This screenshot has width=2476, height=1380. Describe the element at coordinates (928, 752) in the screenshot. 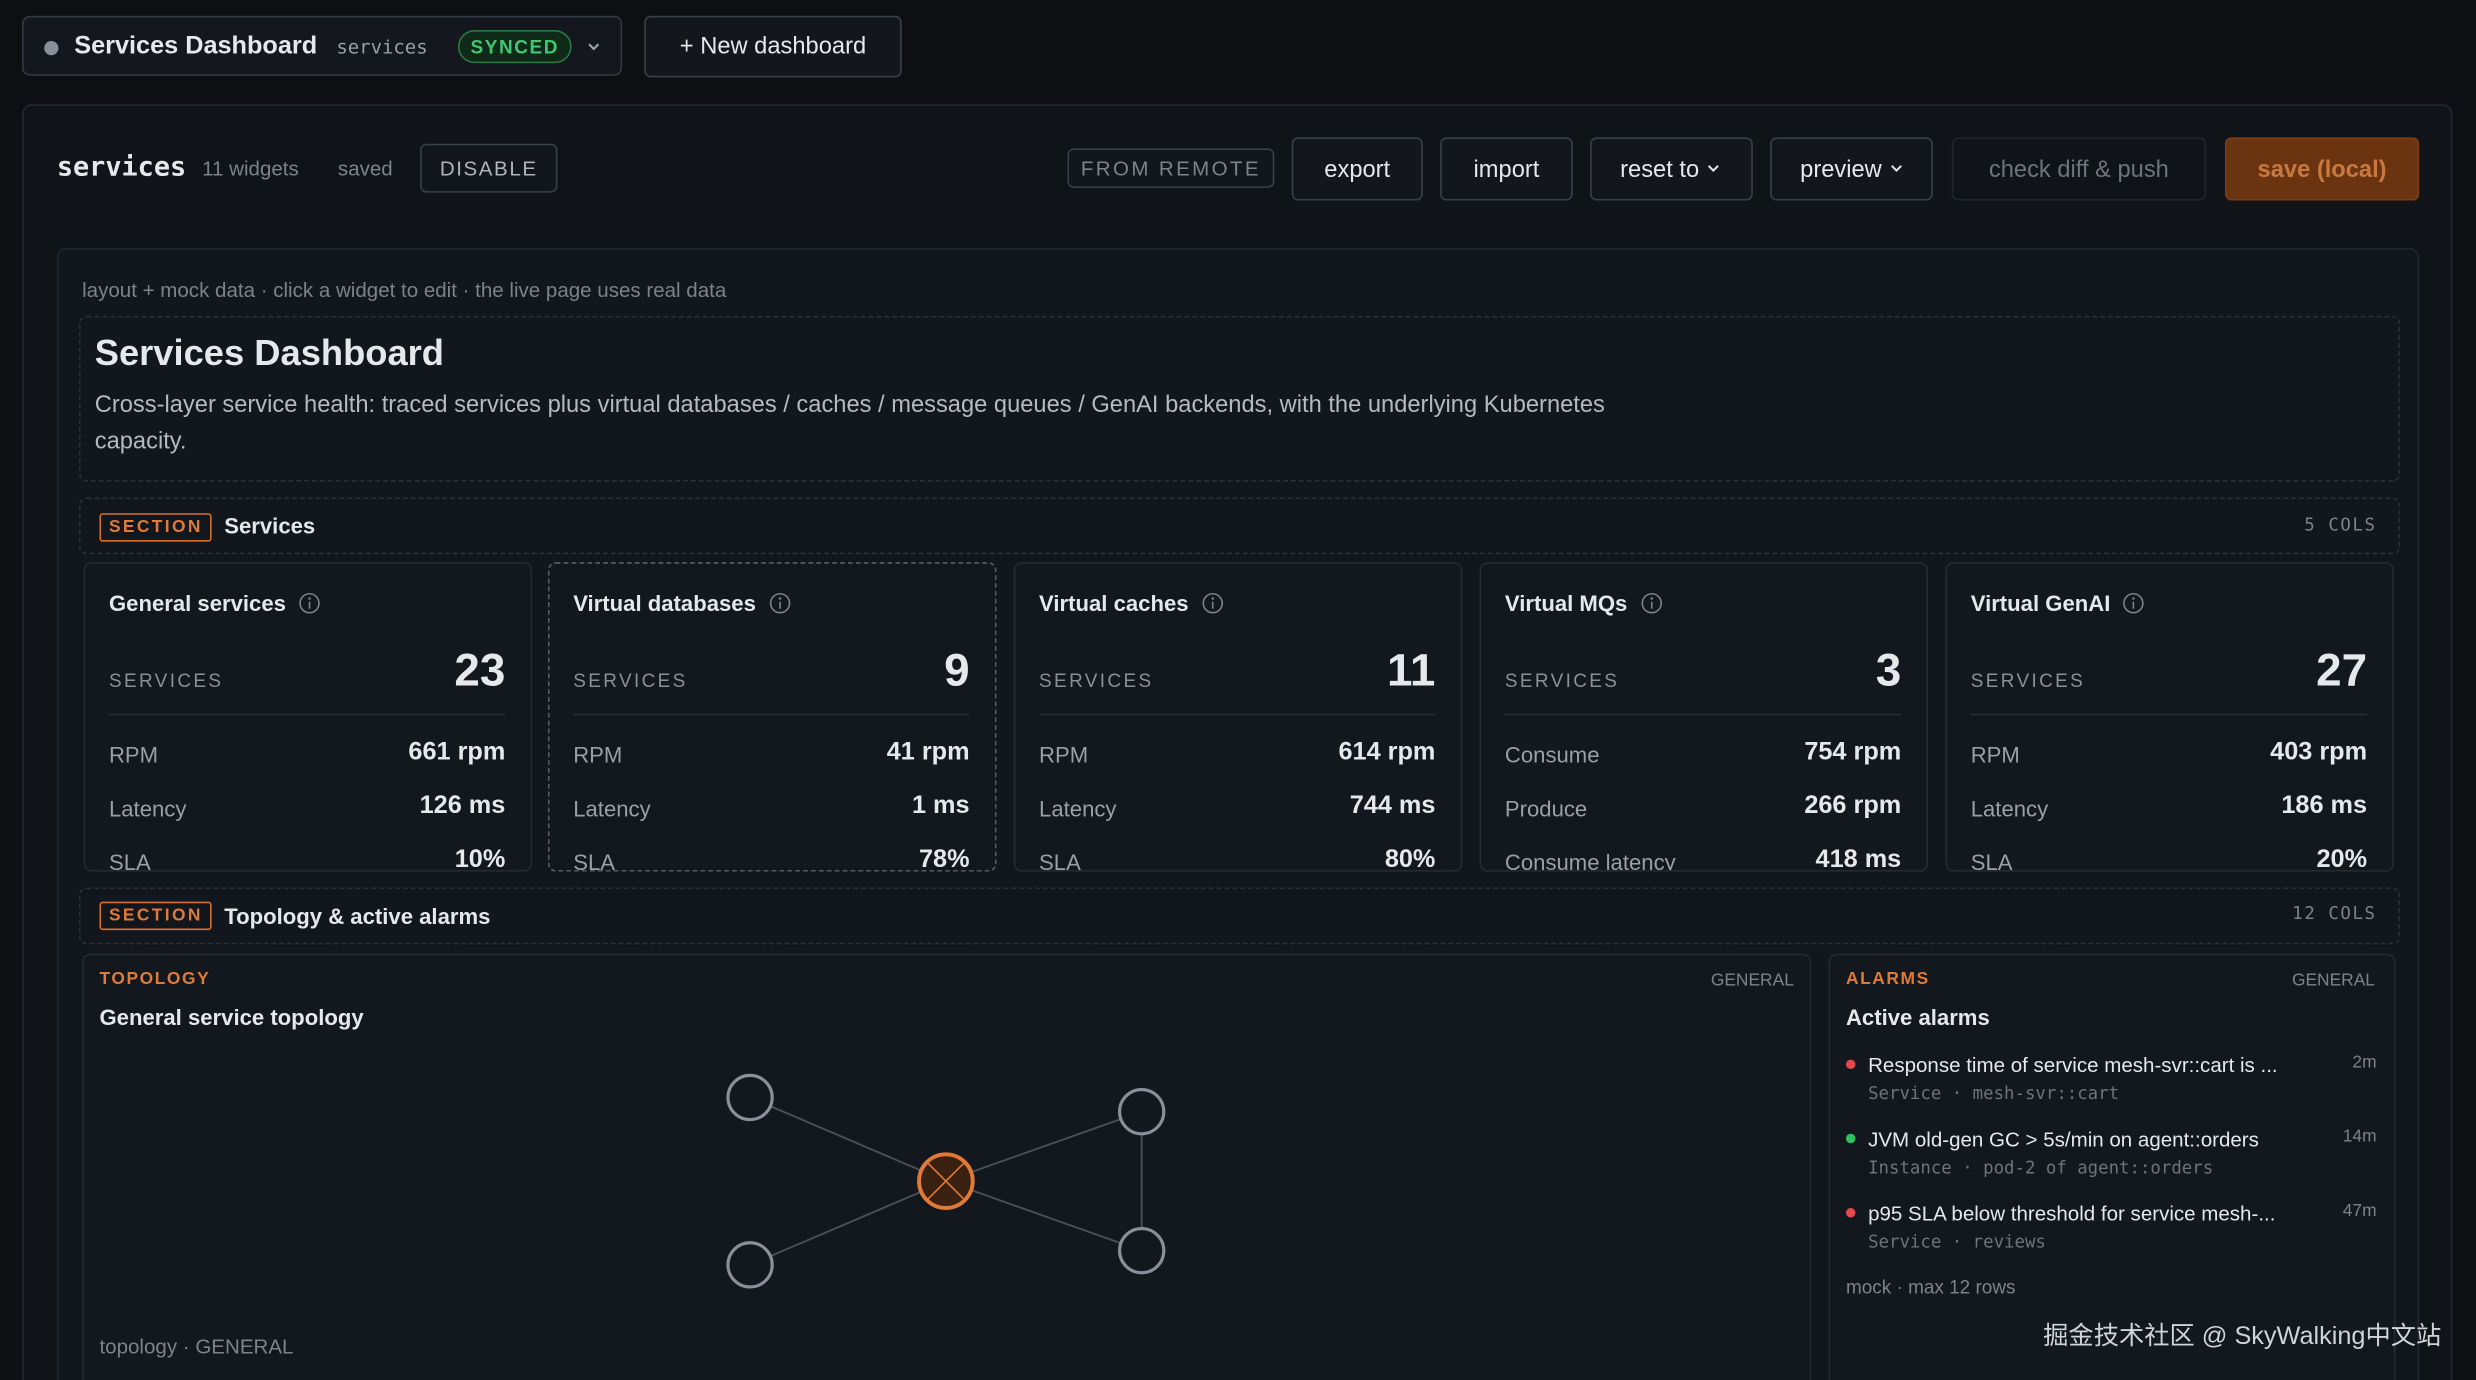

I see `metric-value: 41 rpm` at that location.